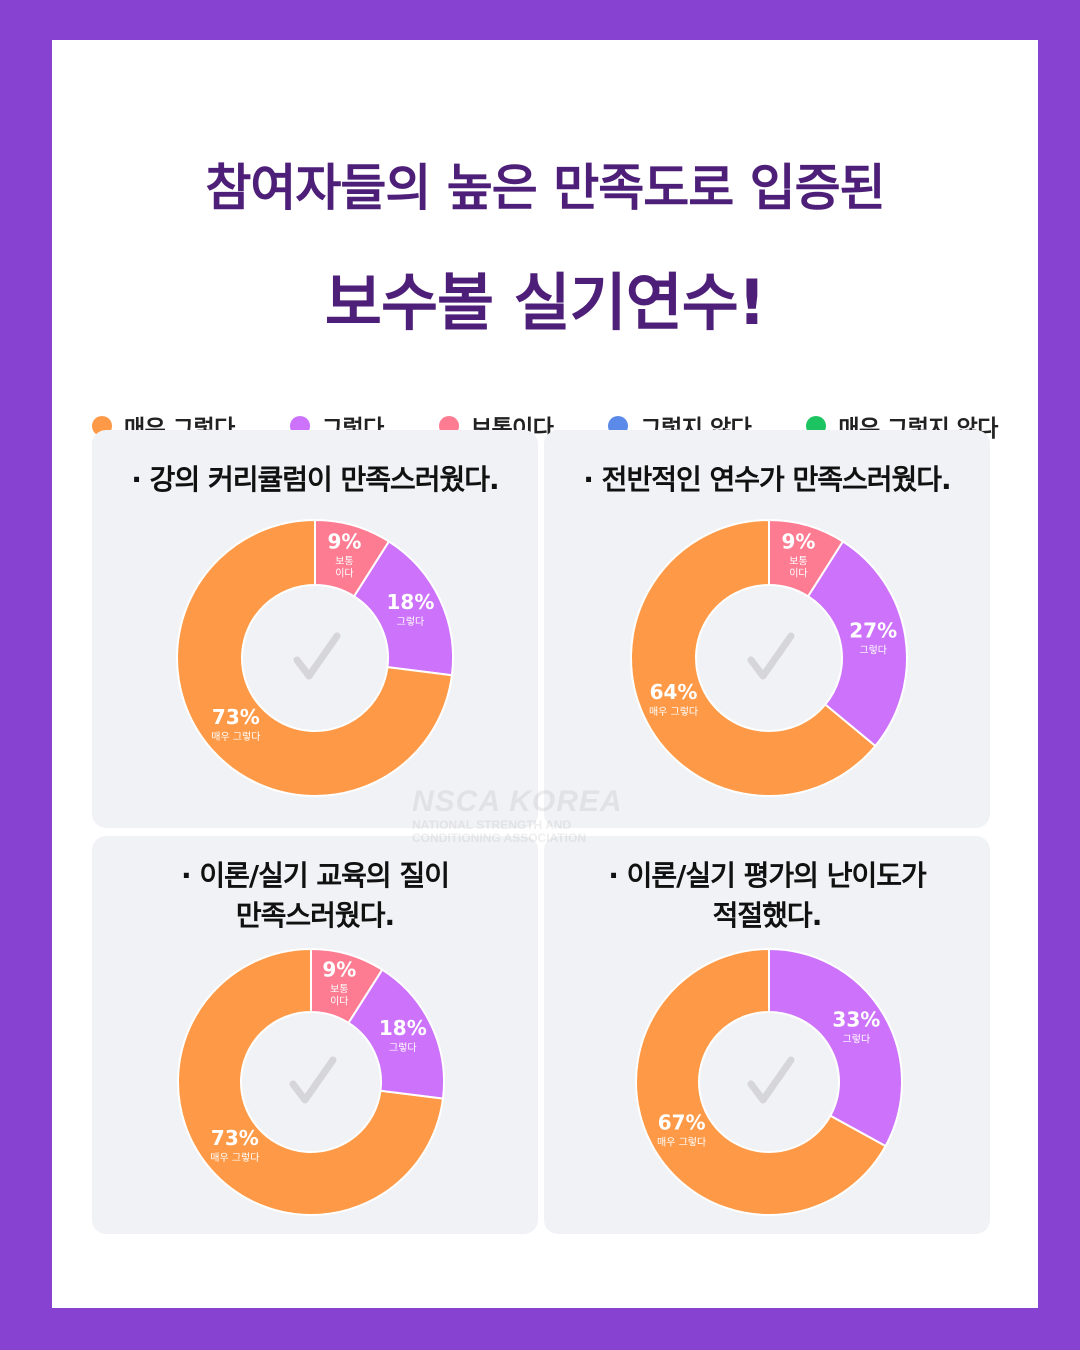 The width and height of the screenshot is (1080, 1350). What do you see at coordinates (856, 1019) in the screenshot?
I see `slice-percent-label: 33%` at bounding box center [856, 1019].